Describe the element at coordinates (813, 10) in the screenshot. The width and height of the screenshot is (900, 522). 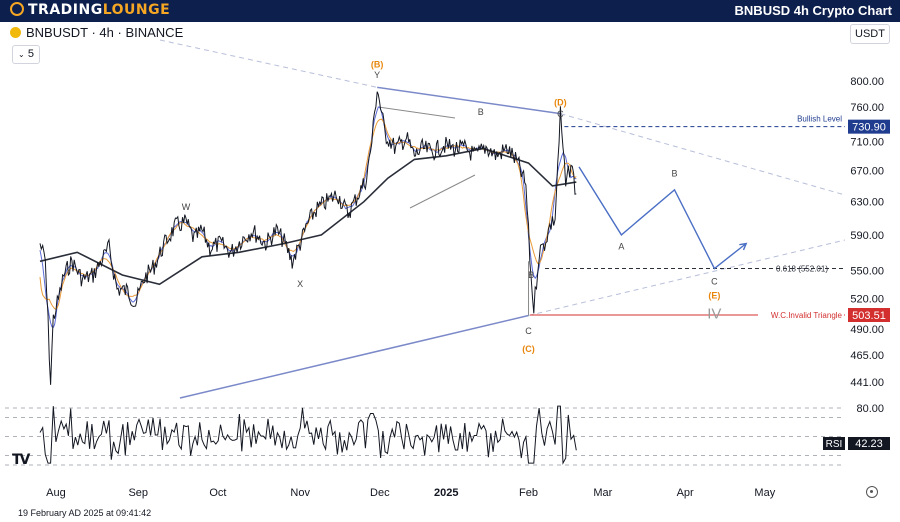
I see `chart-title: BNBUSD 4h Crypto Chart` at that location.